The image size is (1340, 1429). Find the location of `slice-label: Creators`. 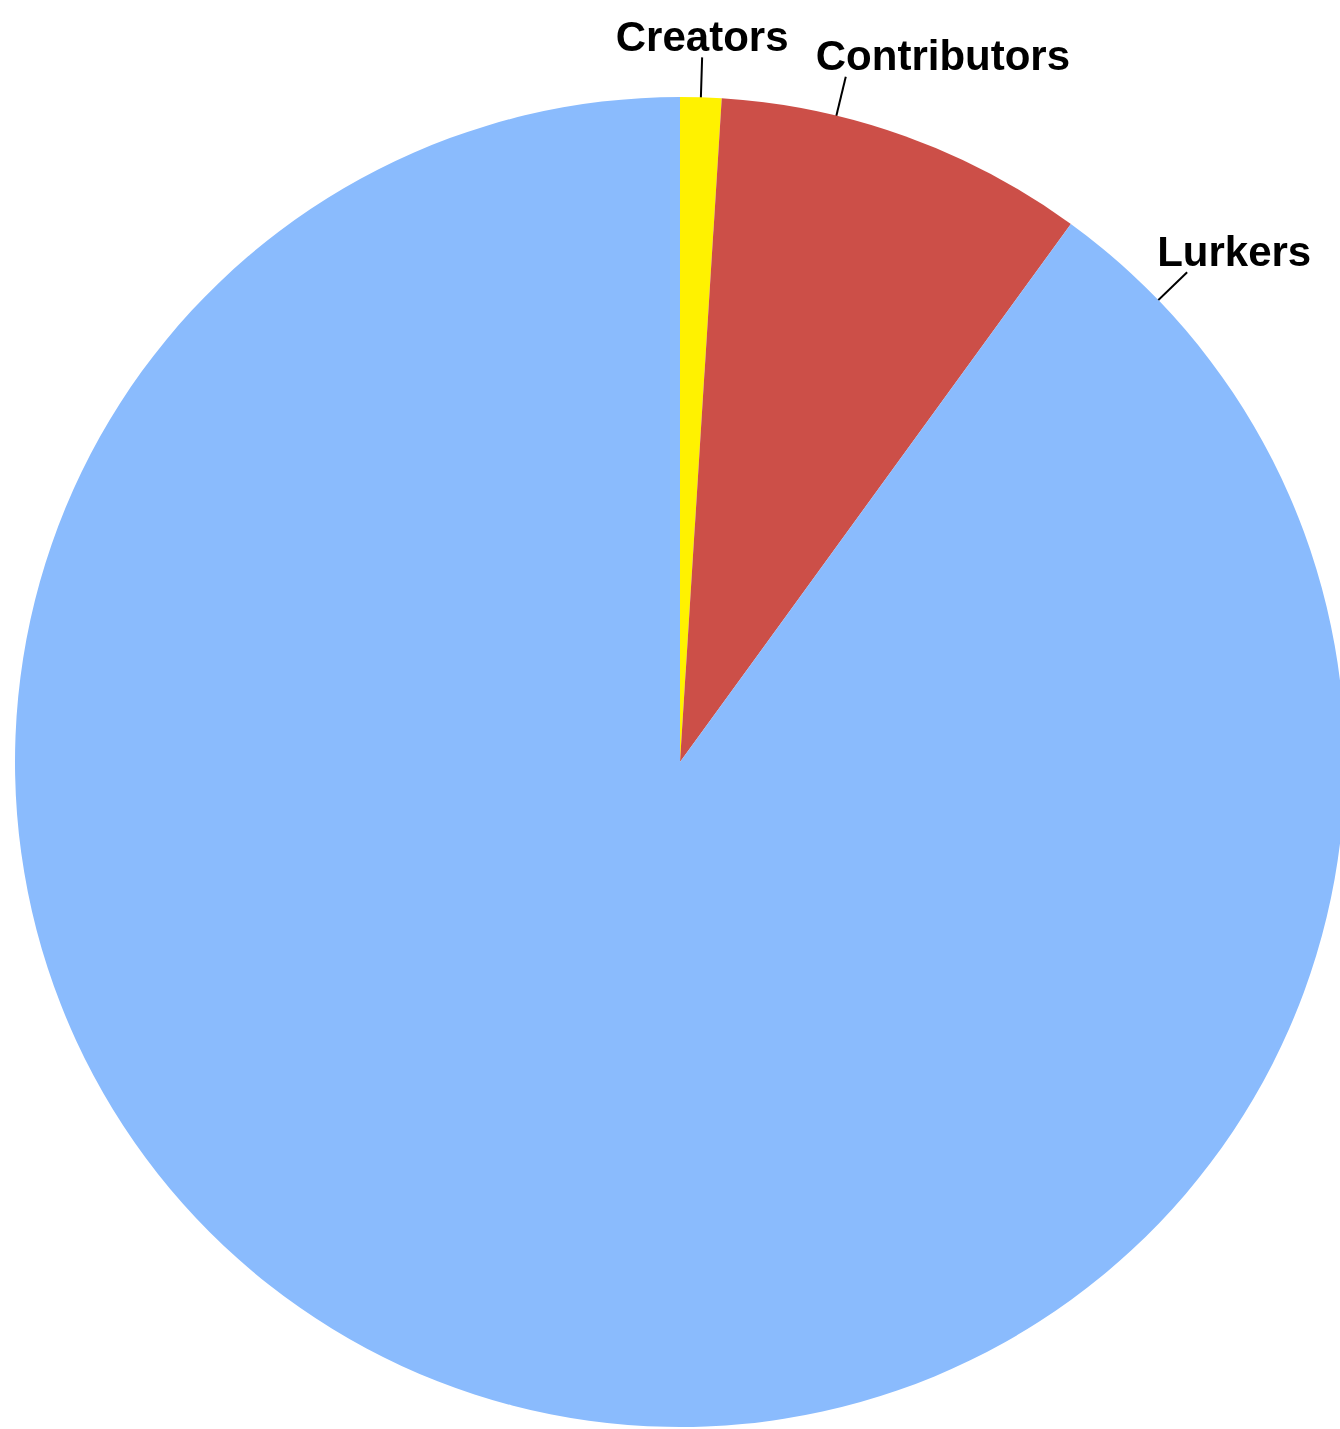

slice-label: Creators is located at coordinates (702, 36).